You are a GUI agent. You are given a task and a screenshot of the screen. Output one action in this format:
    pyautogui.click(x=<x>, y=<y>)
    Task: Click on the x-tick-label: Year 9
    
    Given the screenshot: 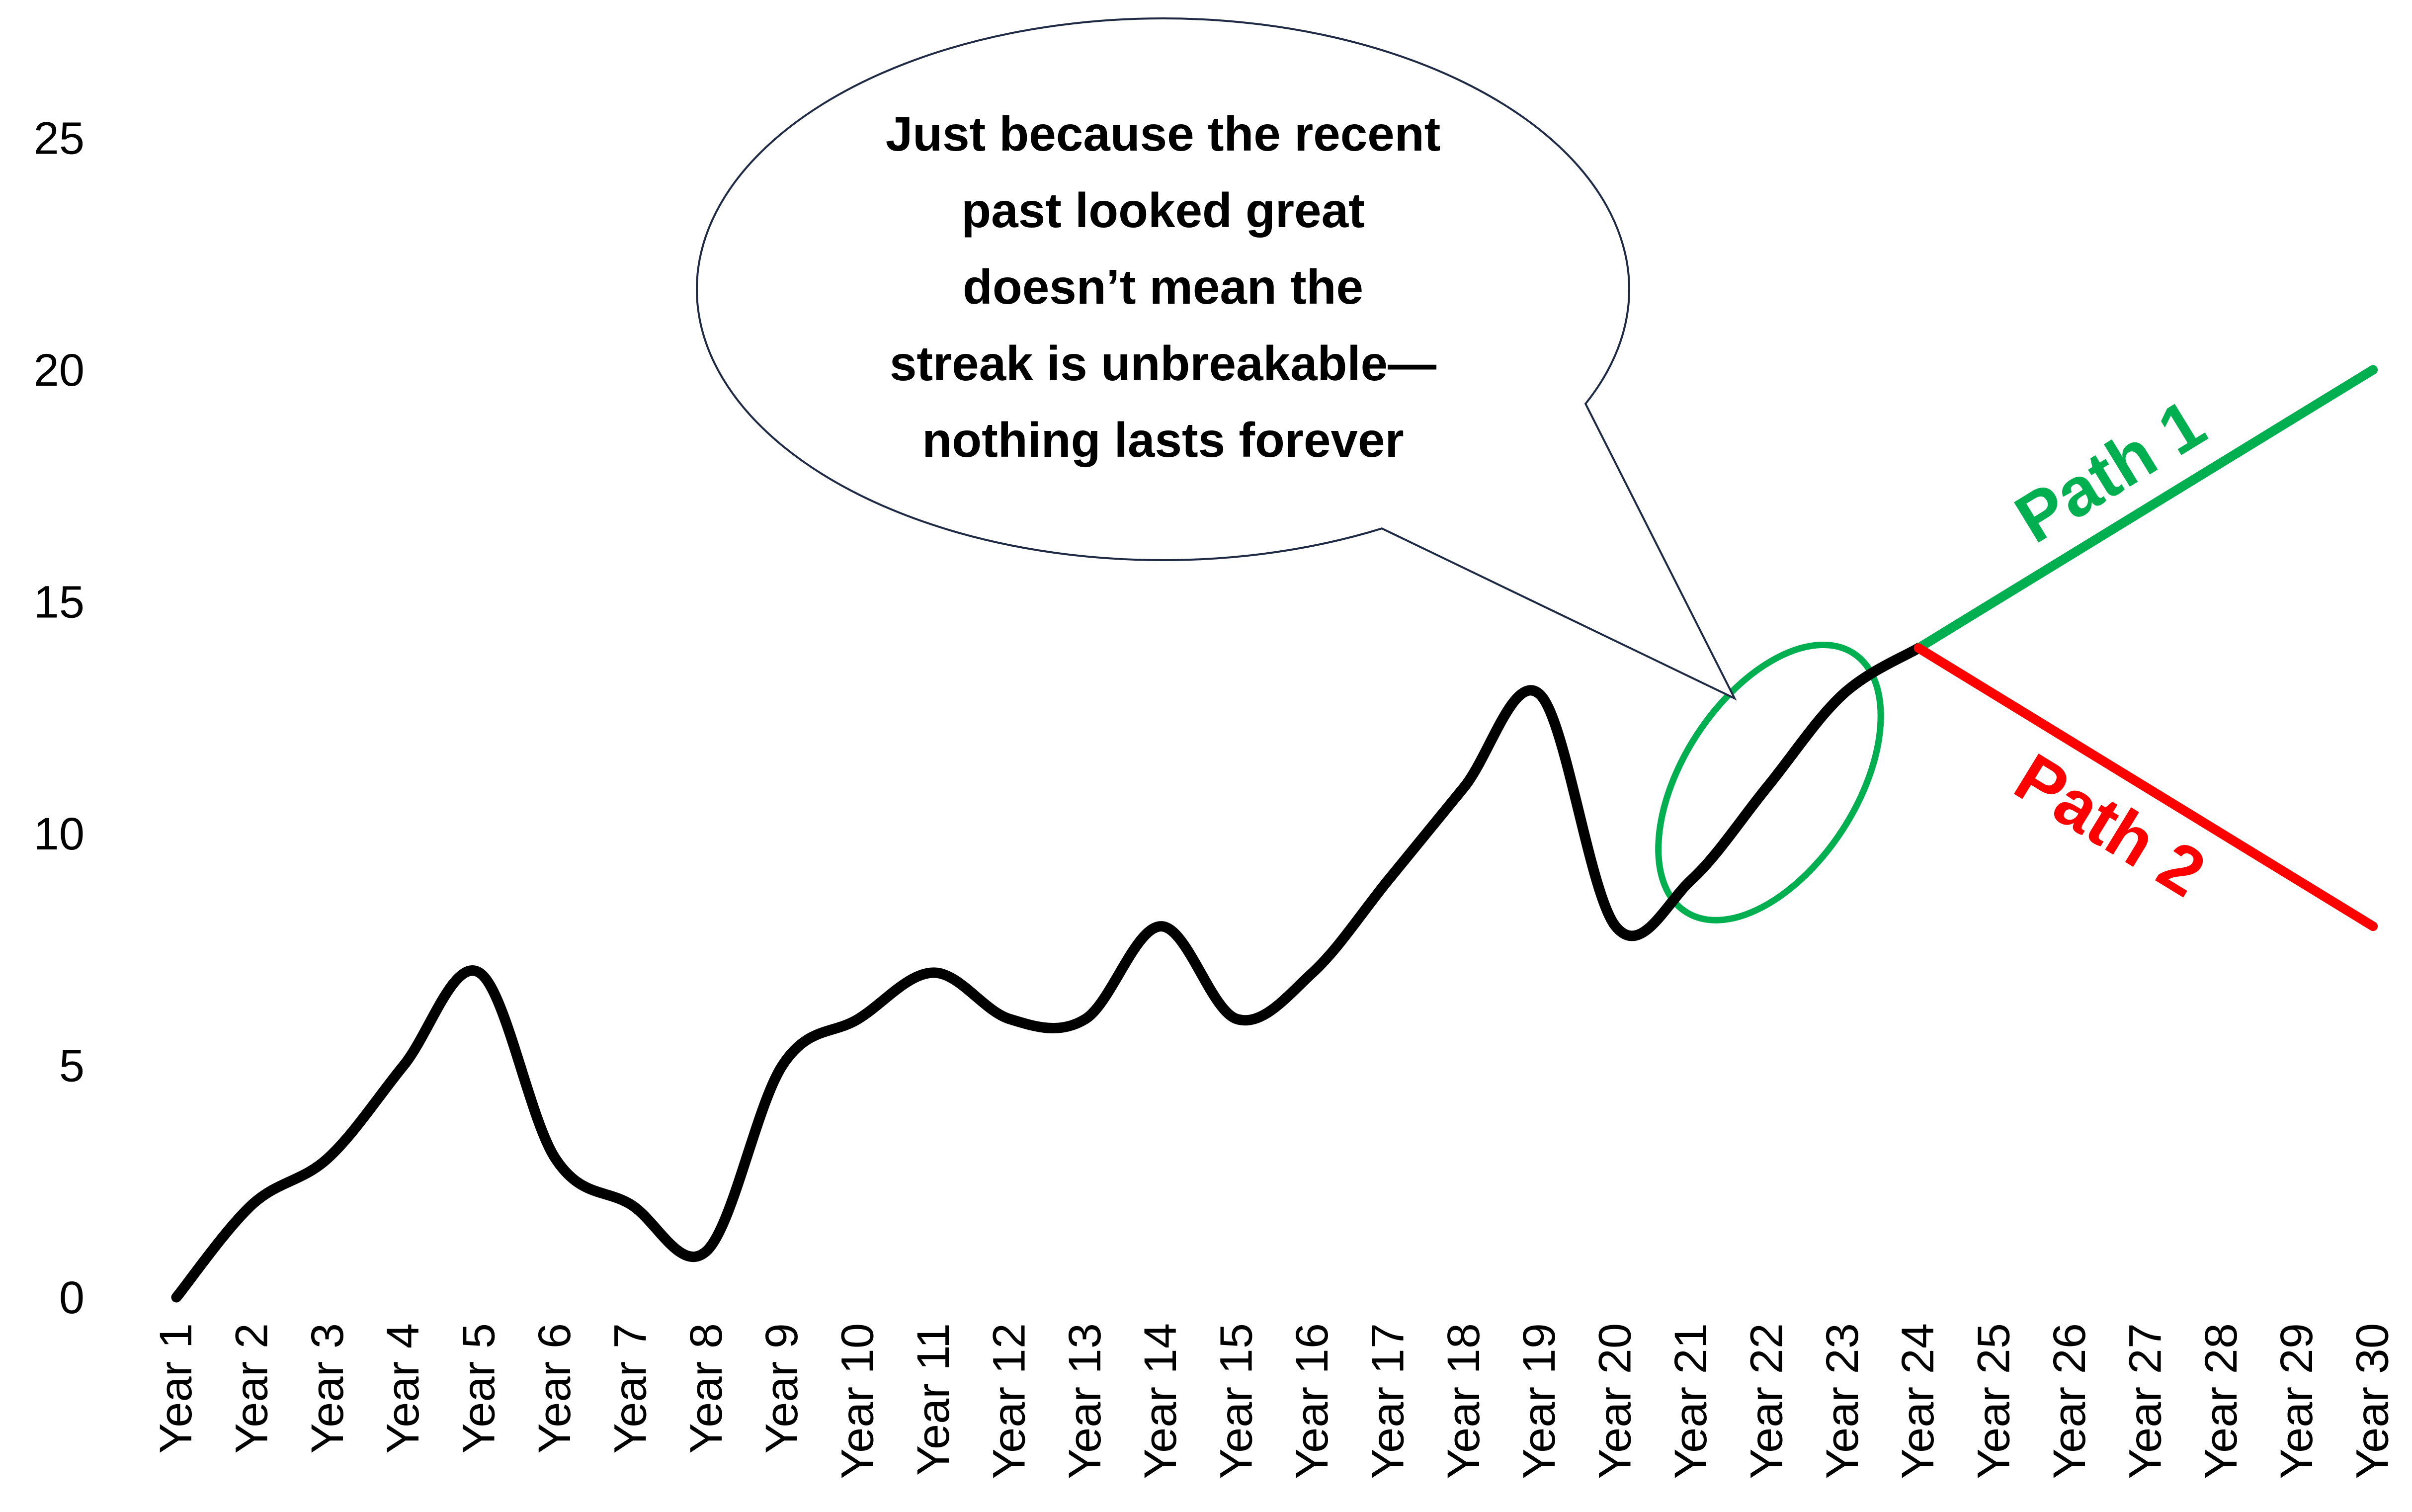 What is the action you would take?
    pyautogui.click(x=781, y=1388)
    